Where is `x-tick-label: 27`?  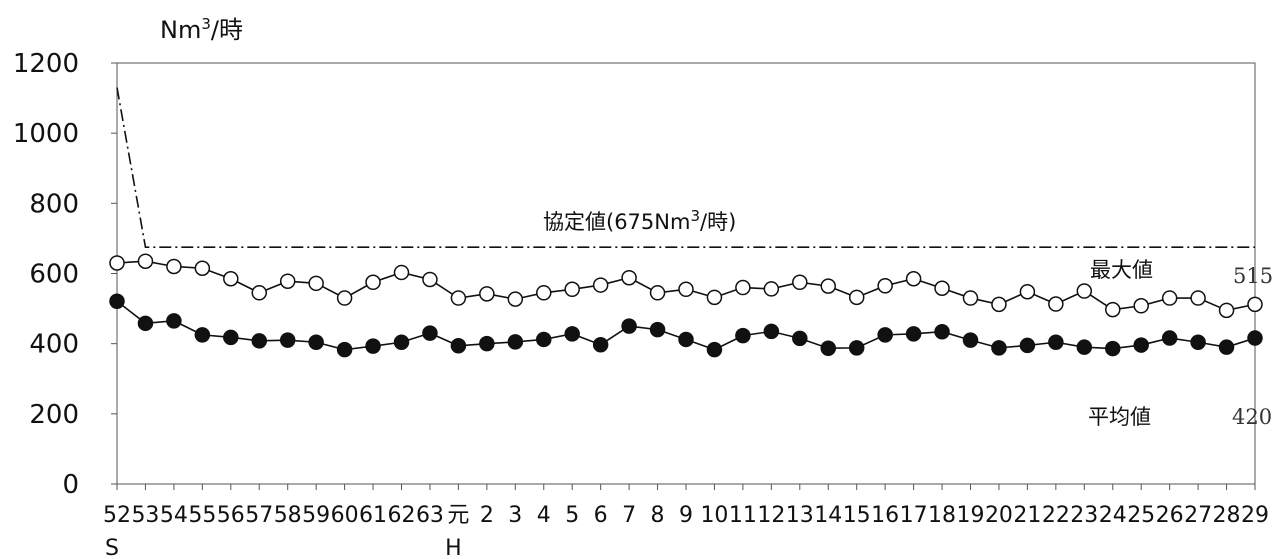 x-tick-label: 27 is located at coordinates (1198, 515).